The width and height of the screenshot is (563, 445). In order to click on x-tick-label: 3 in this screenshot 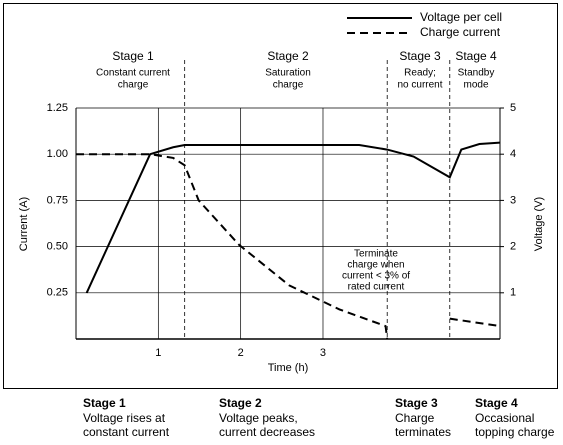, I will do `click(323, 353)`.